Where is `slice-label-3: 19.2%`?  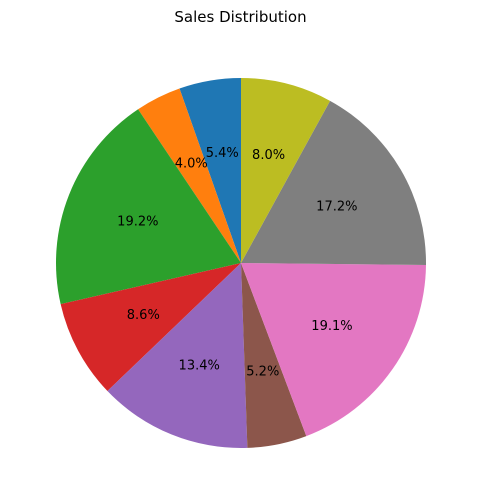
slice-label-3: 19.2% is located at coordinates (137, 222).